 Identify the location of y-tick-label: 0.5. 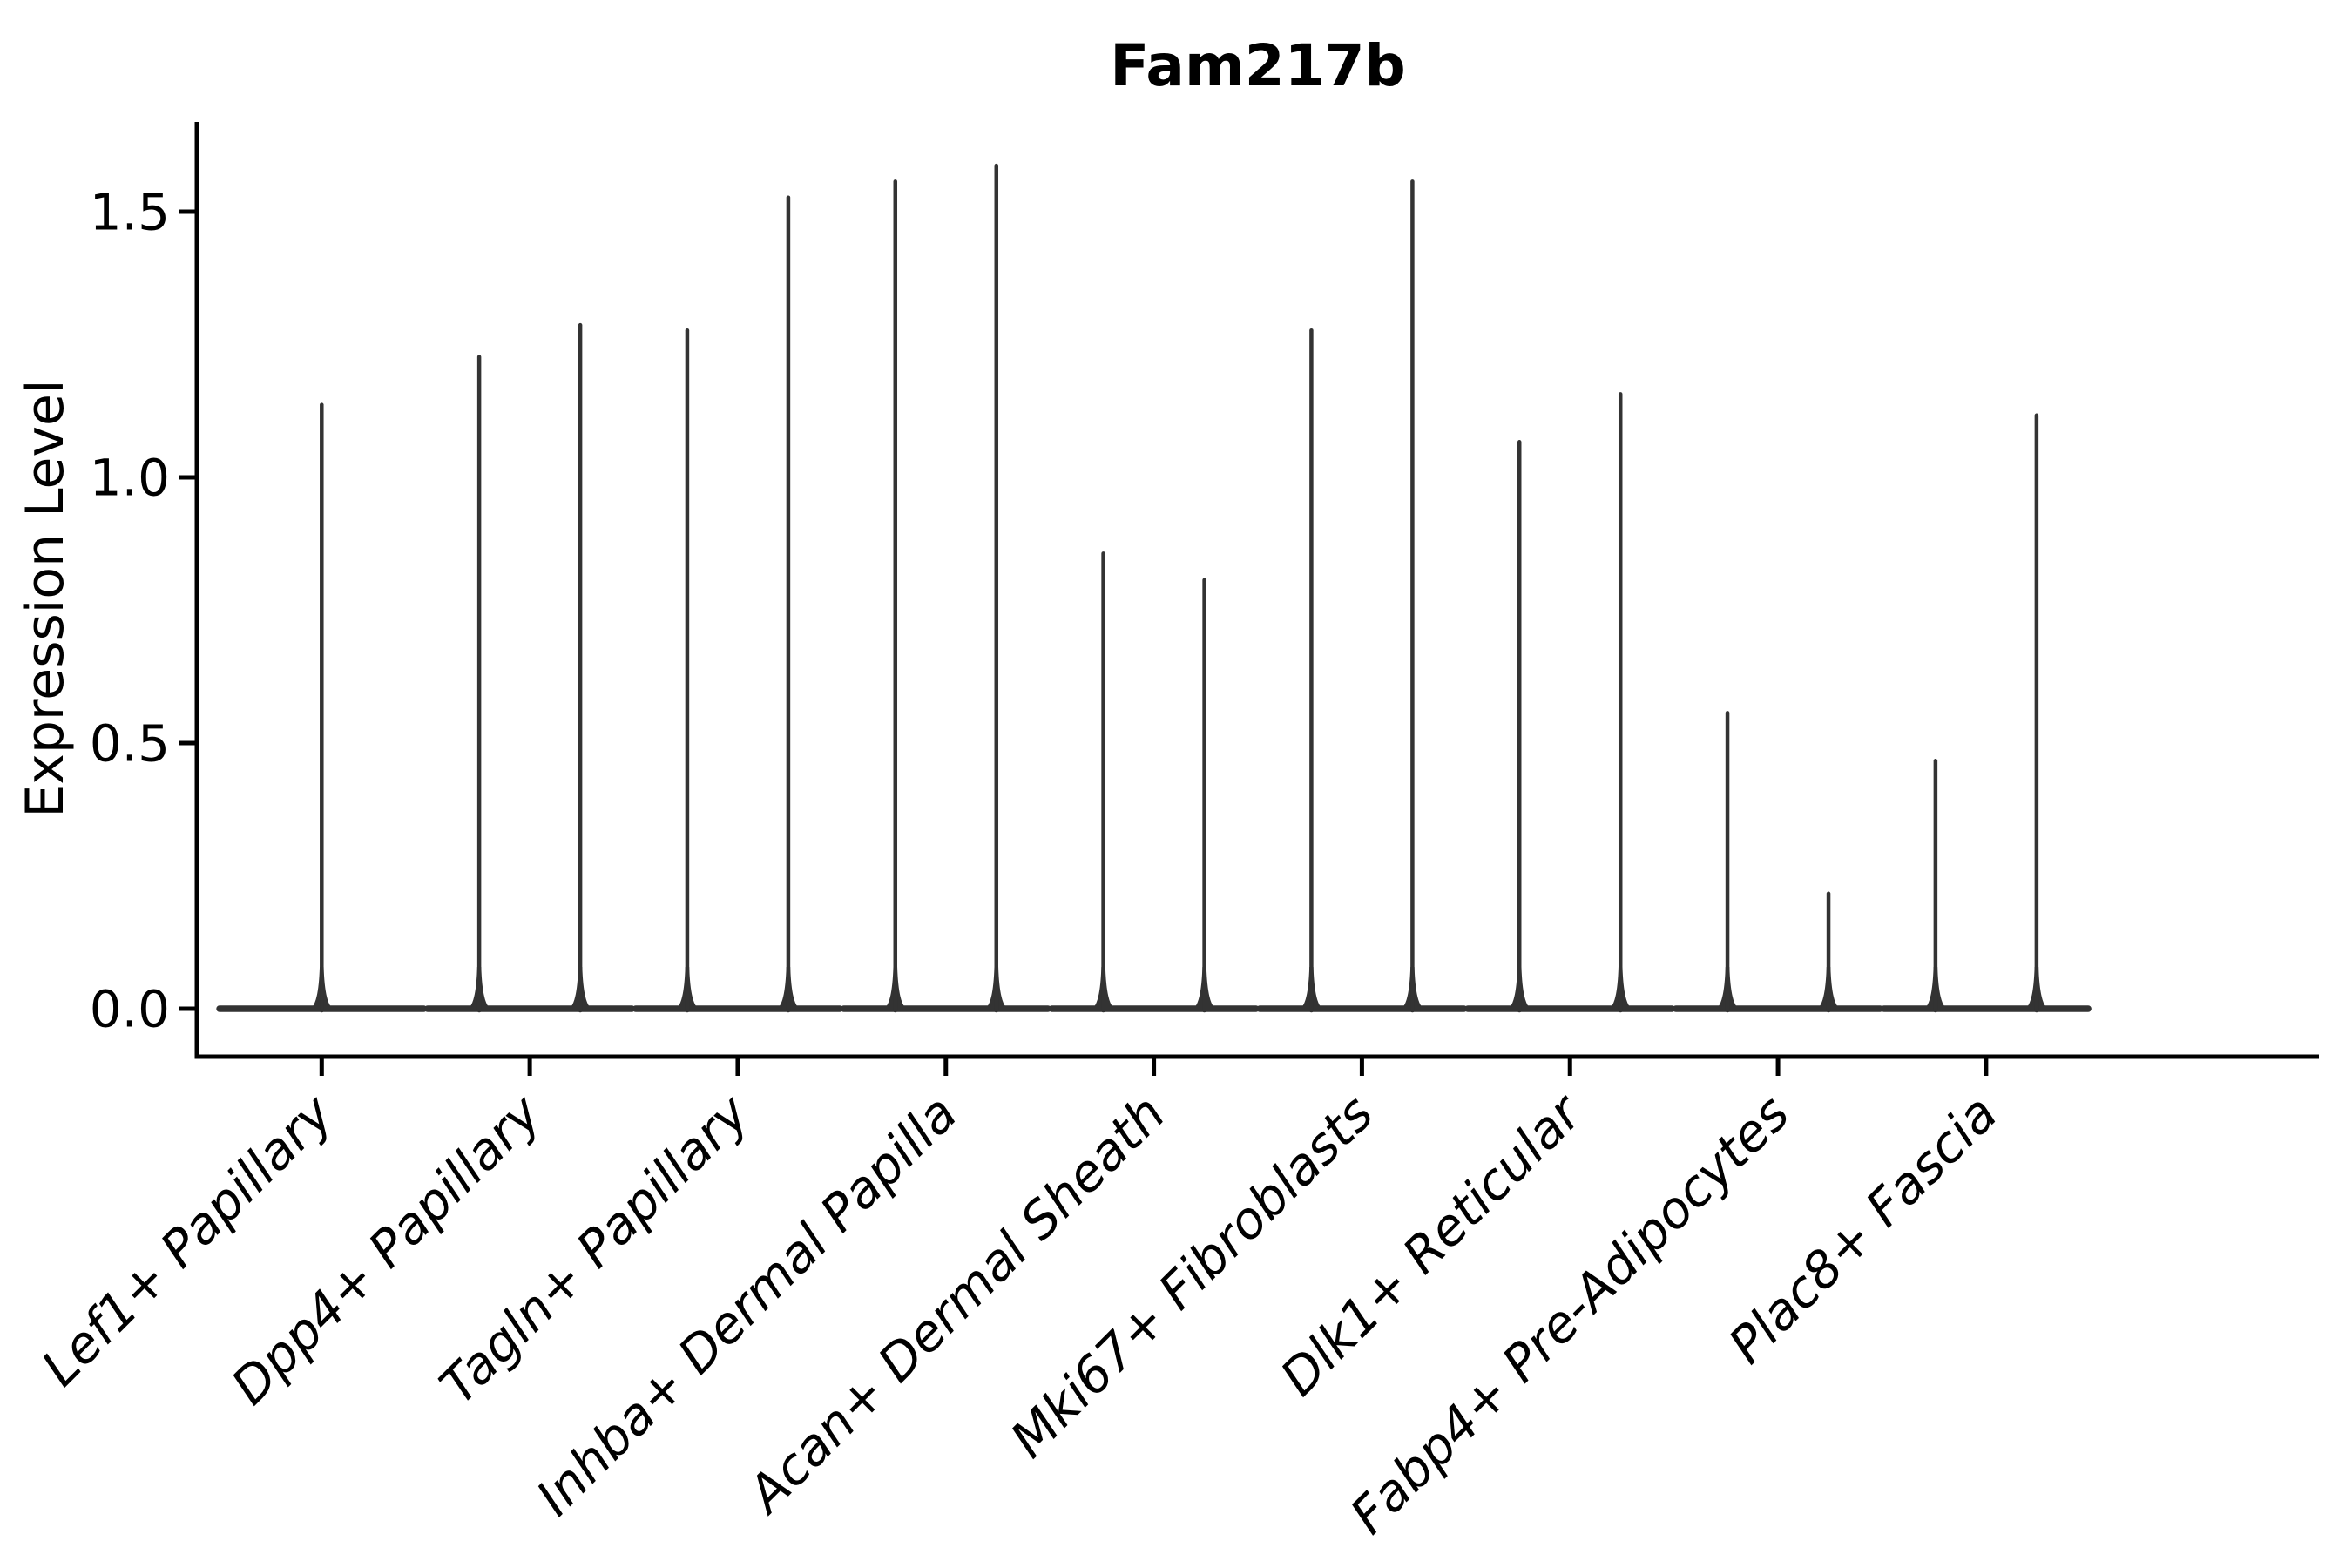
(130, 743).